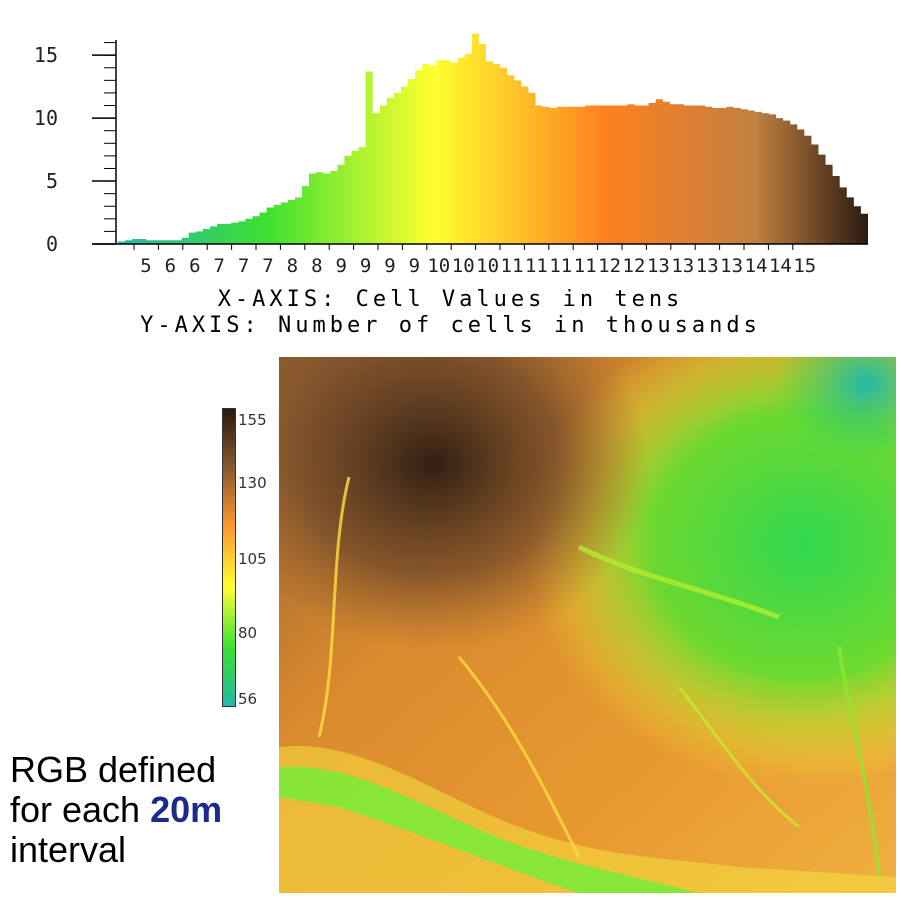 Image resolution: width=901 pixels, height=904 pixels. Describe the element at coordinates (186, 809) in the screenshot. I see `caption-highlight: 20m` at that location.